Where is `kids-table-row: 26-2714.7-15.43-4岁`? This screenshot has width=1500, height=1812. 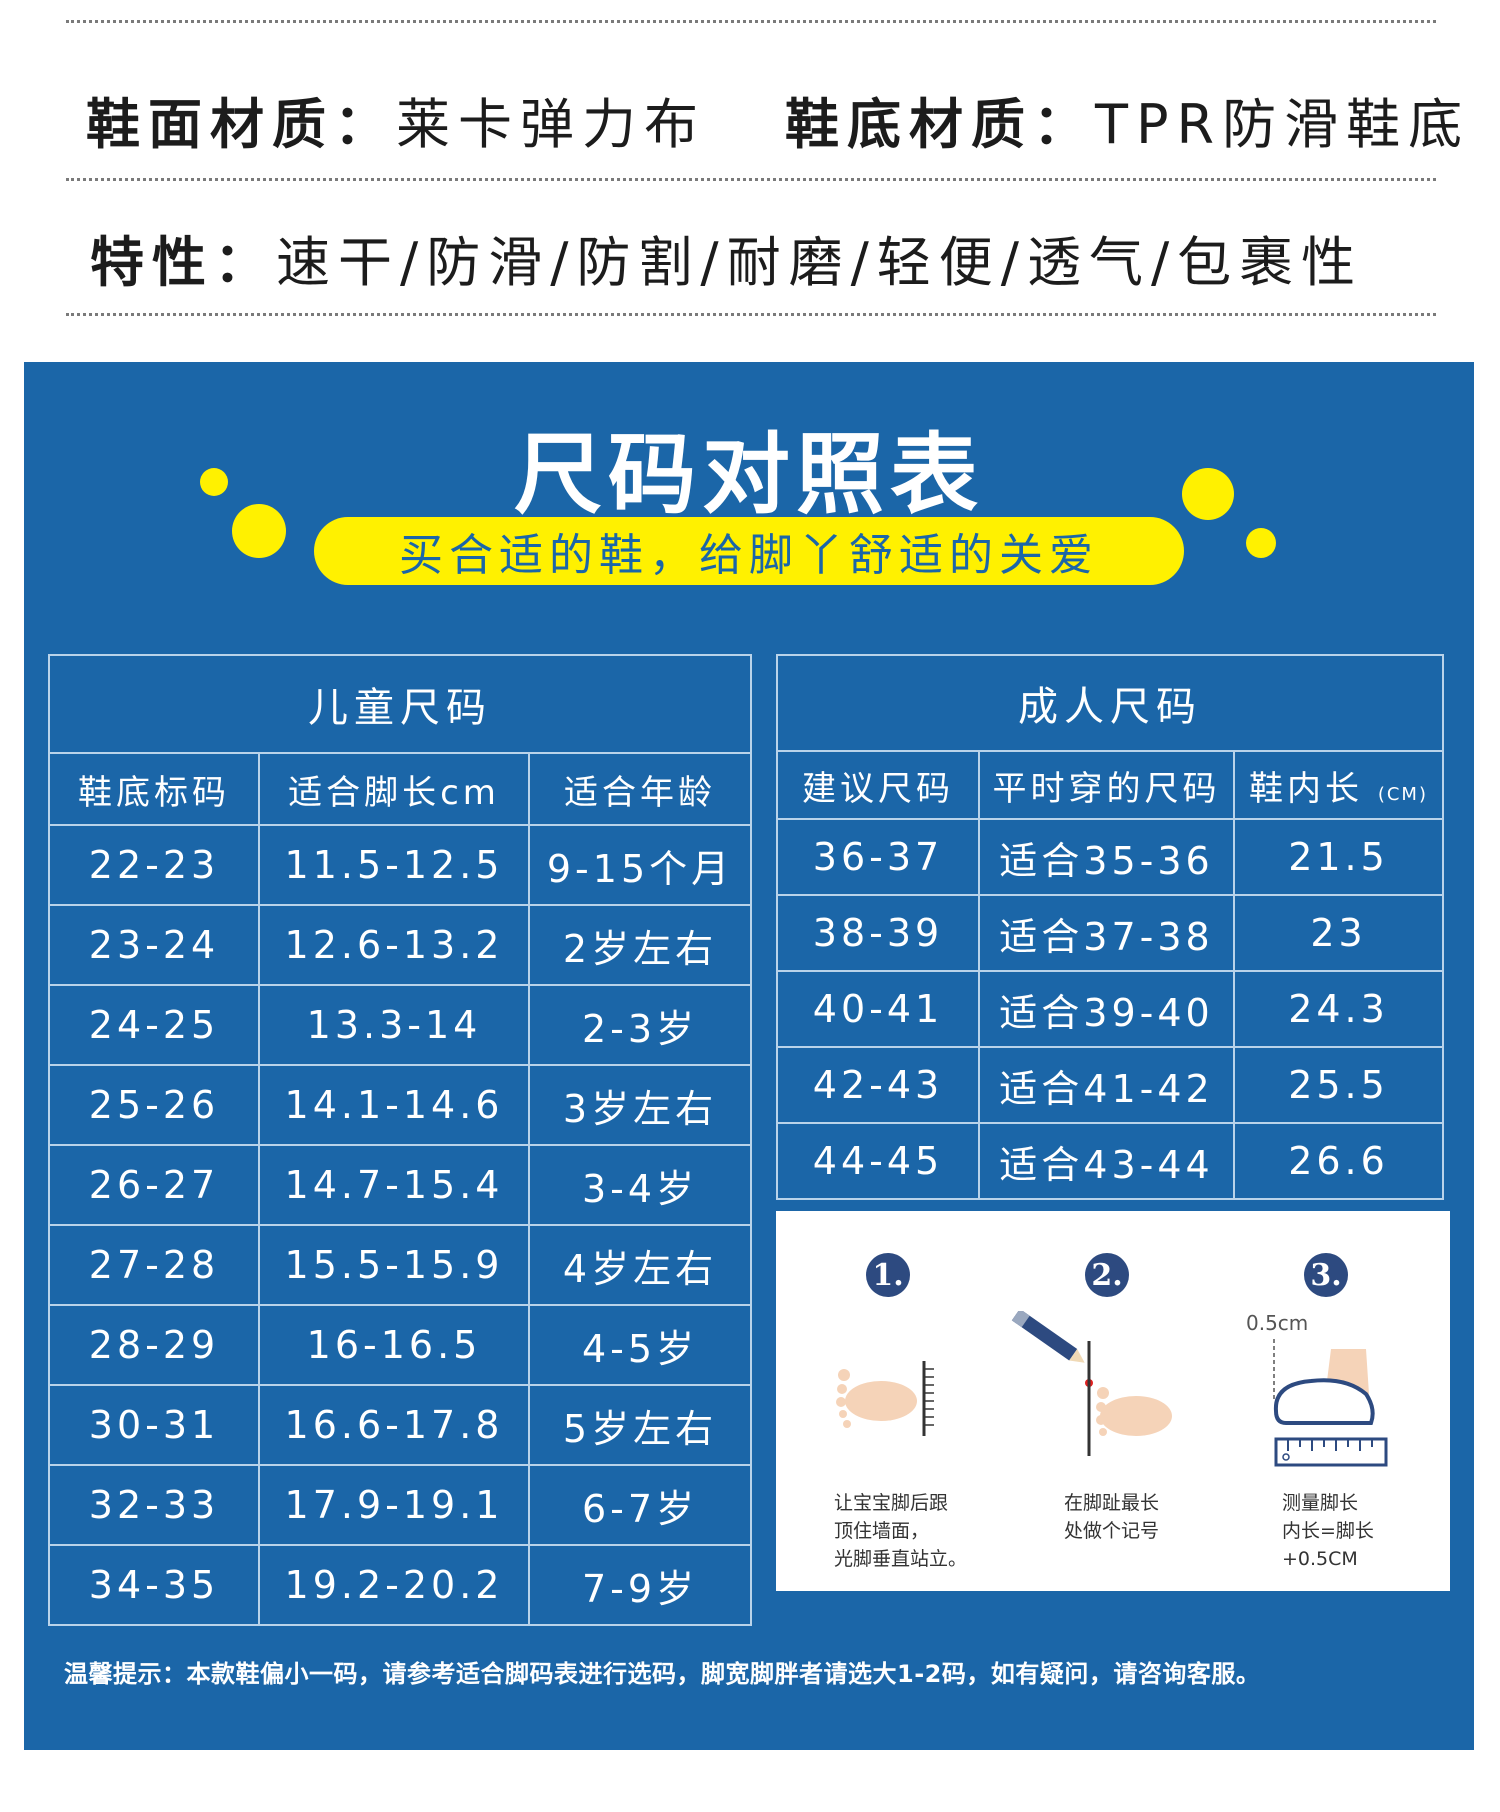
kids-table-row: 26-2714.7-15.43-4岁 is located at coordinates (400, 1185).